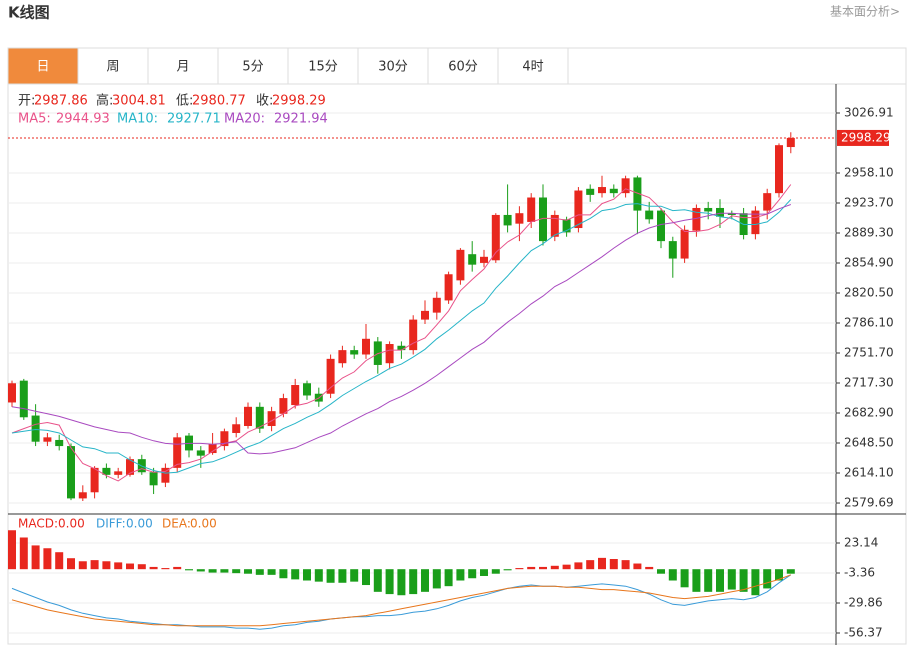 Image resolution: width=907 pixels, height=645 pixels. I want to click on macd-legend-name: MACD:, so click(38, 524).